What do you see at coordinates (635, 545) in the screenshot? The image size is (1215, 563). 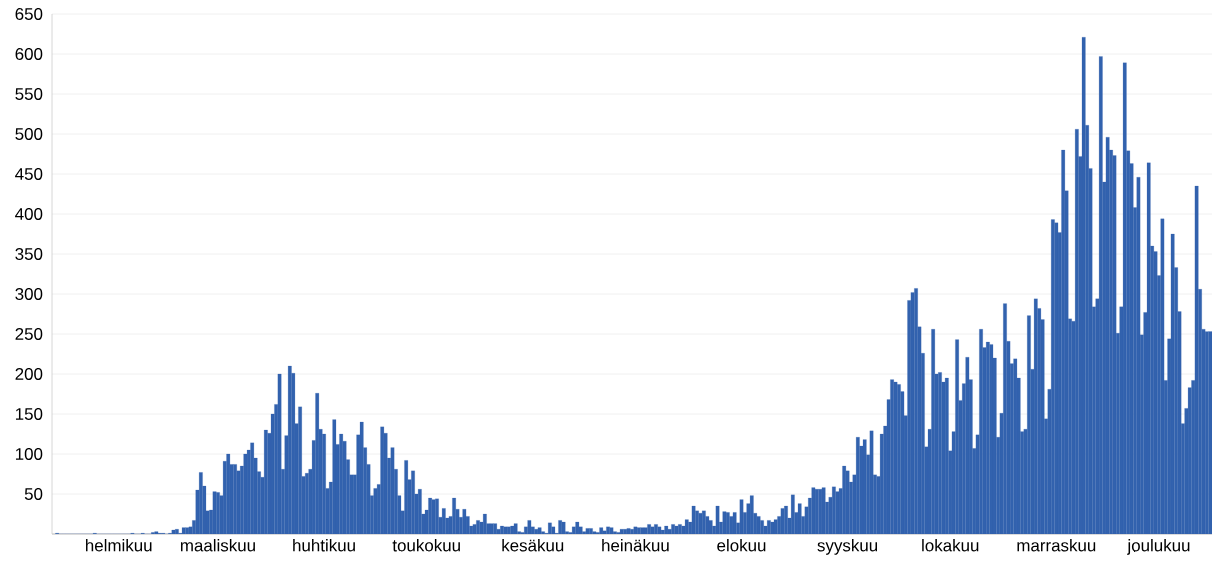 I see `x-tick-label: heinäkuu` at bounding box center [635, 545].